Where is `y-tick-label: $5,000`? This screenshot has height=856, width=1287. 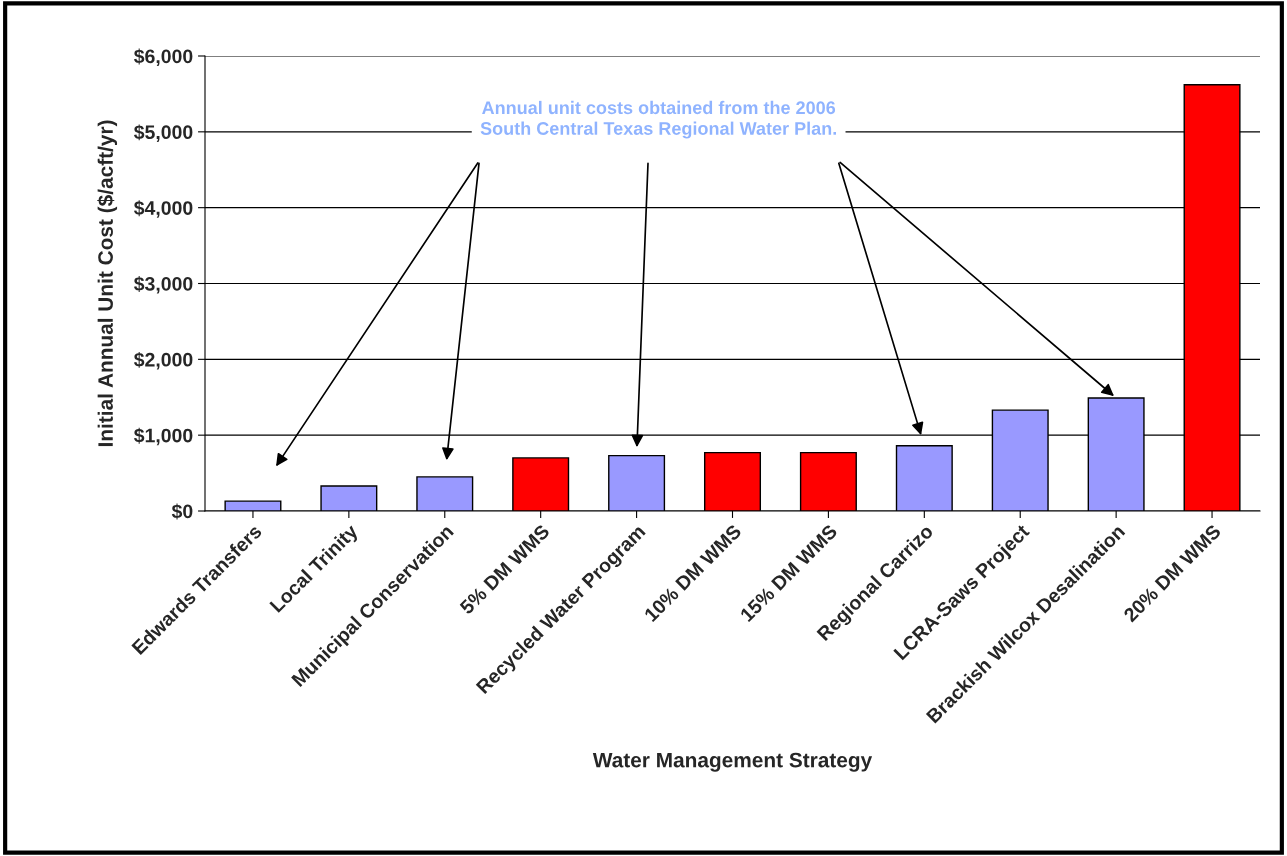
y-tick-label: $5,000 is located at coordinates (163, 133).